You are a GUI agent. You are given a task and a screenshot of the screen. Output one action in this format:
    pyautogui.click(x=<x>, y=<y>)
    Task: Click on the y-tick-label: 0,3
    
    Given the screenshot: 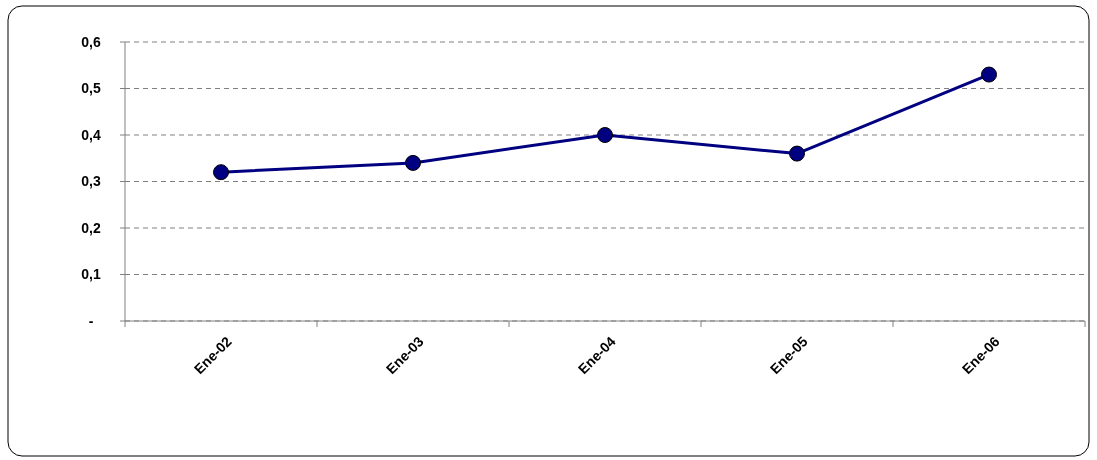 What is the action you would take?
    pyautogui.click(x=91, y=181)
    